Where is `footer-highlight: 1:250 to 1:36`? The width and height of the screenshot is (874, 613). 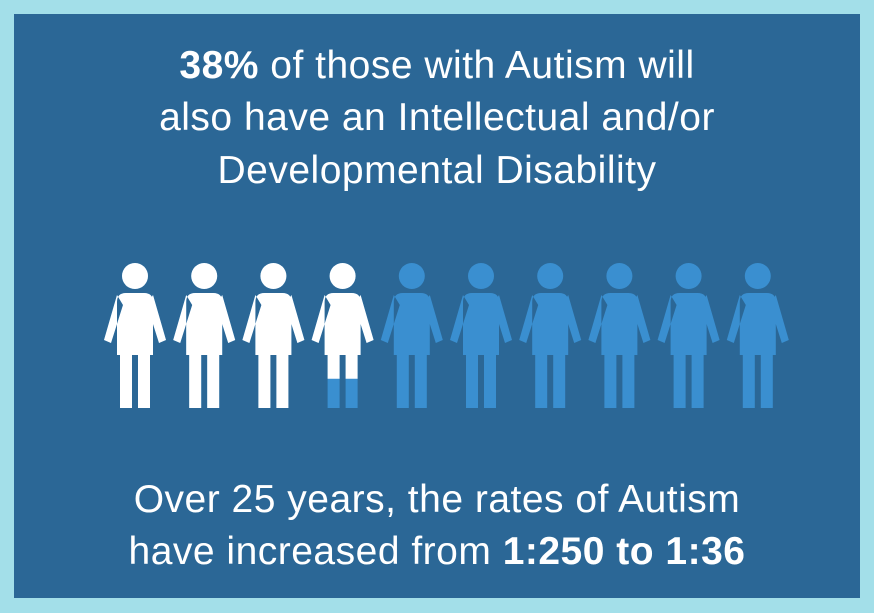
footer-highlight: 1:250 to 1:36 is located at coordinates (624, 551).